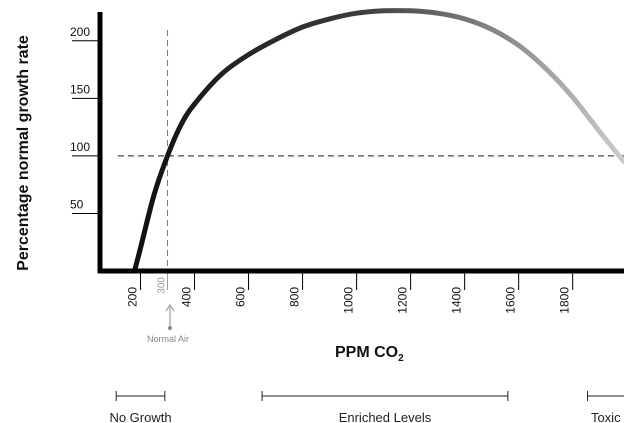 The height and width of the screenshot is (423, 624). I want to click on x-tick-label-reference: 300, so click(162, 285).